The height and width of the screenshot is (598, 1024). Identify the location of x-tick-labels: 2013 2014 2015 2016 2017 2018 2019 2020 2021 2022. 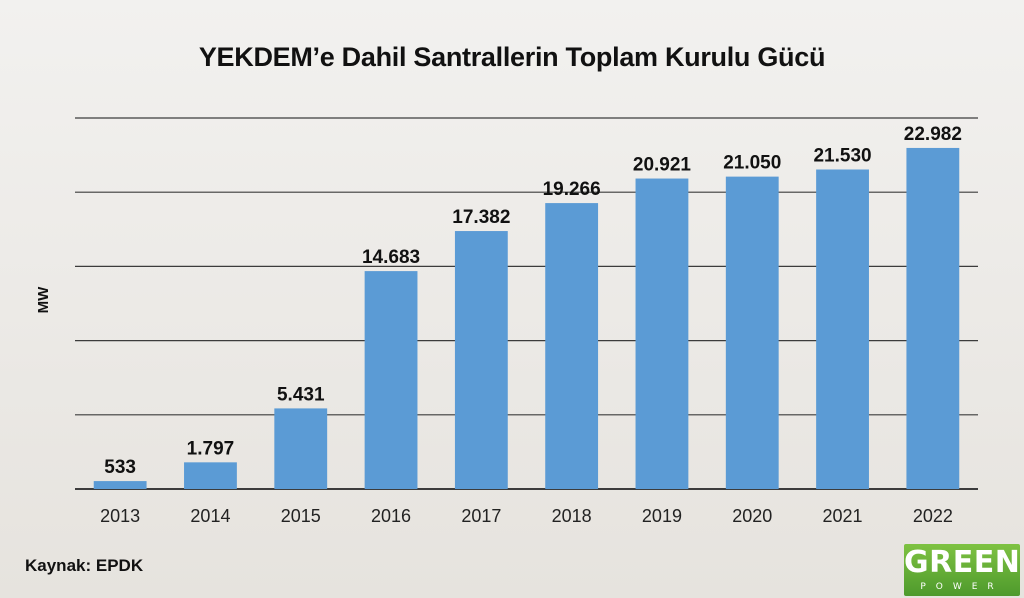
(526, 516).